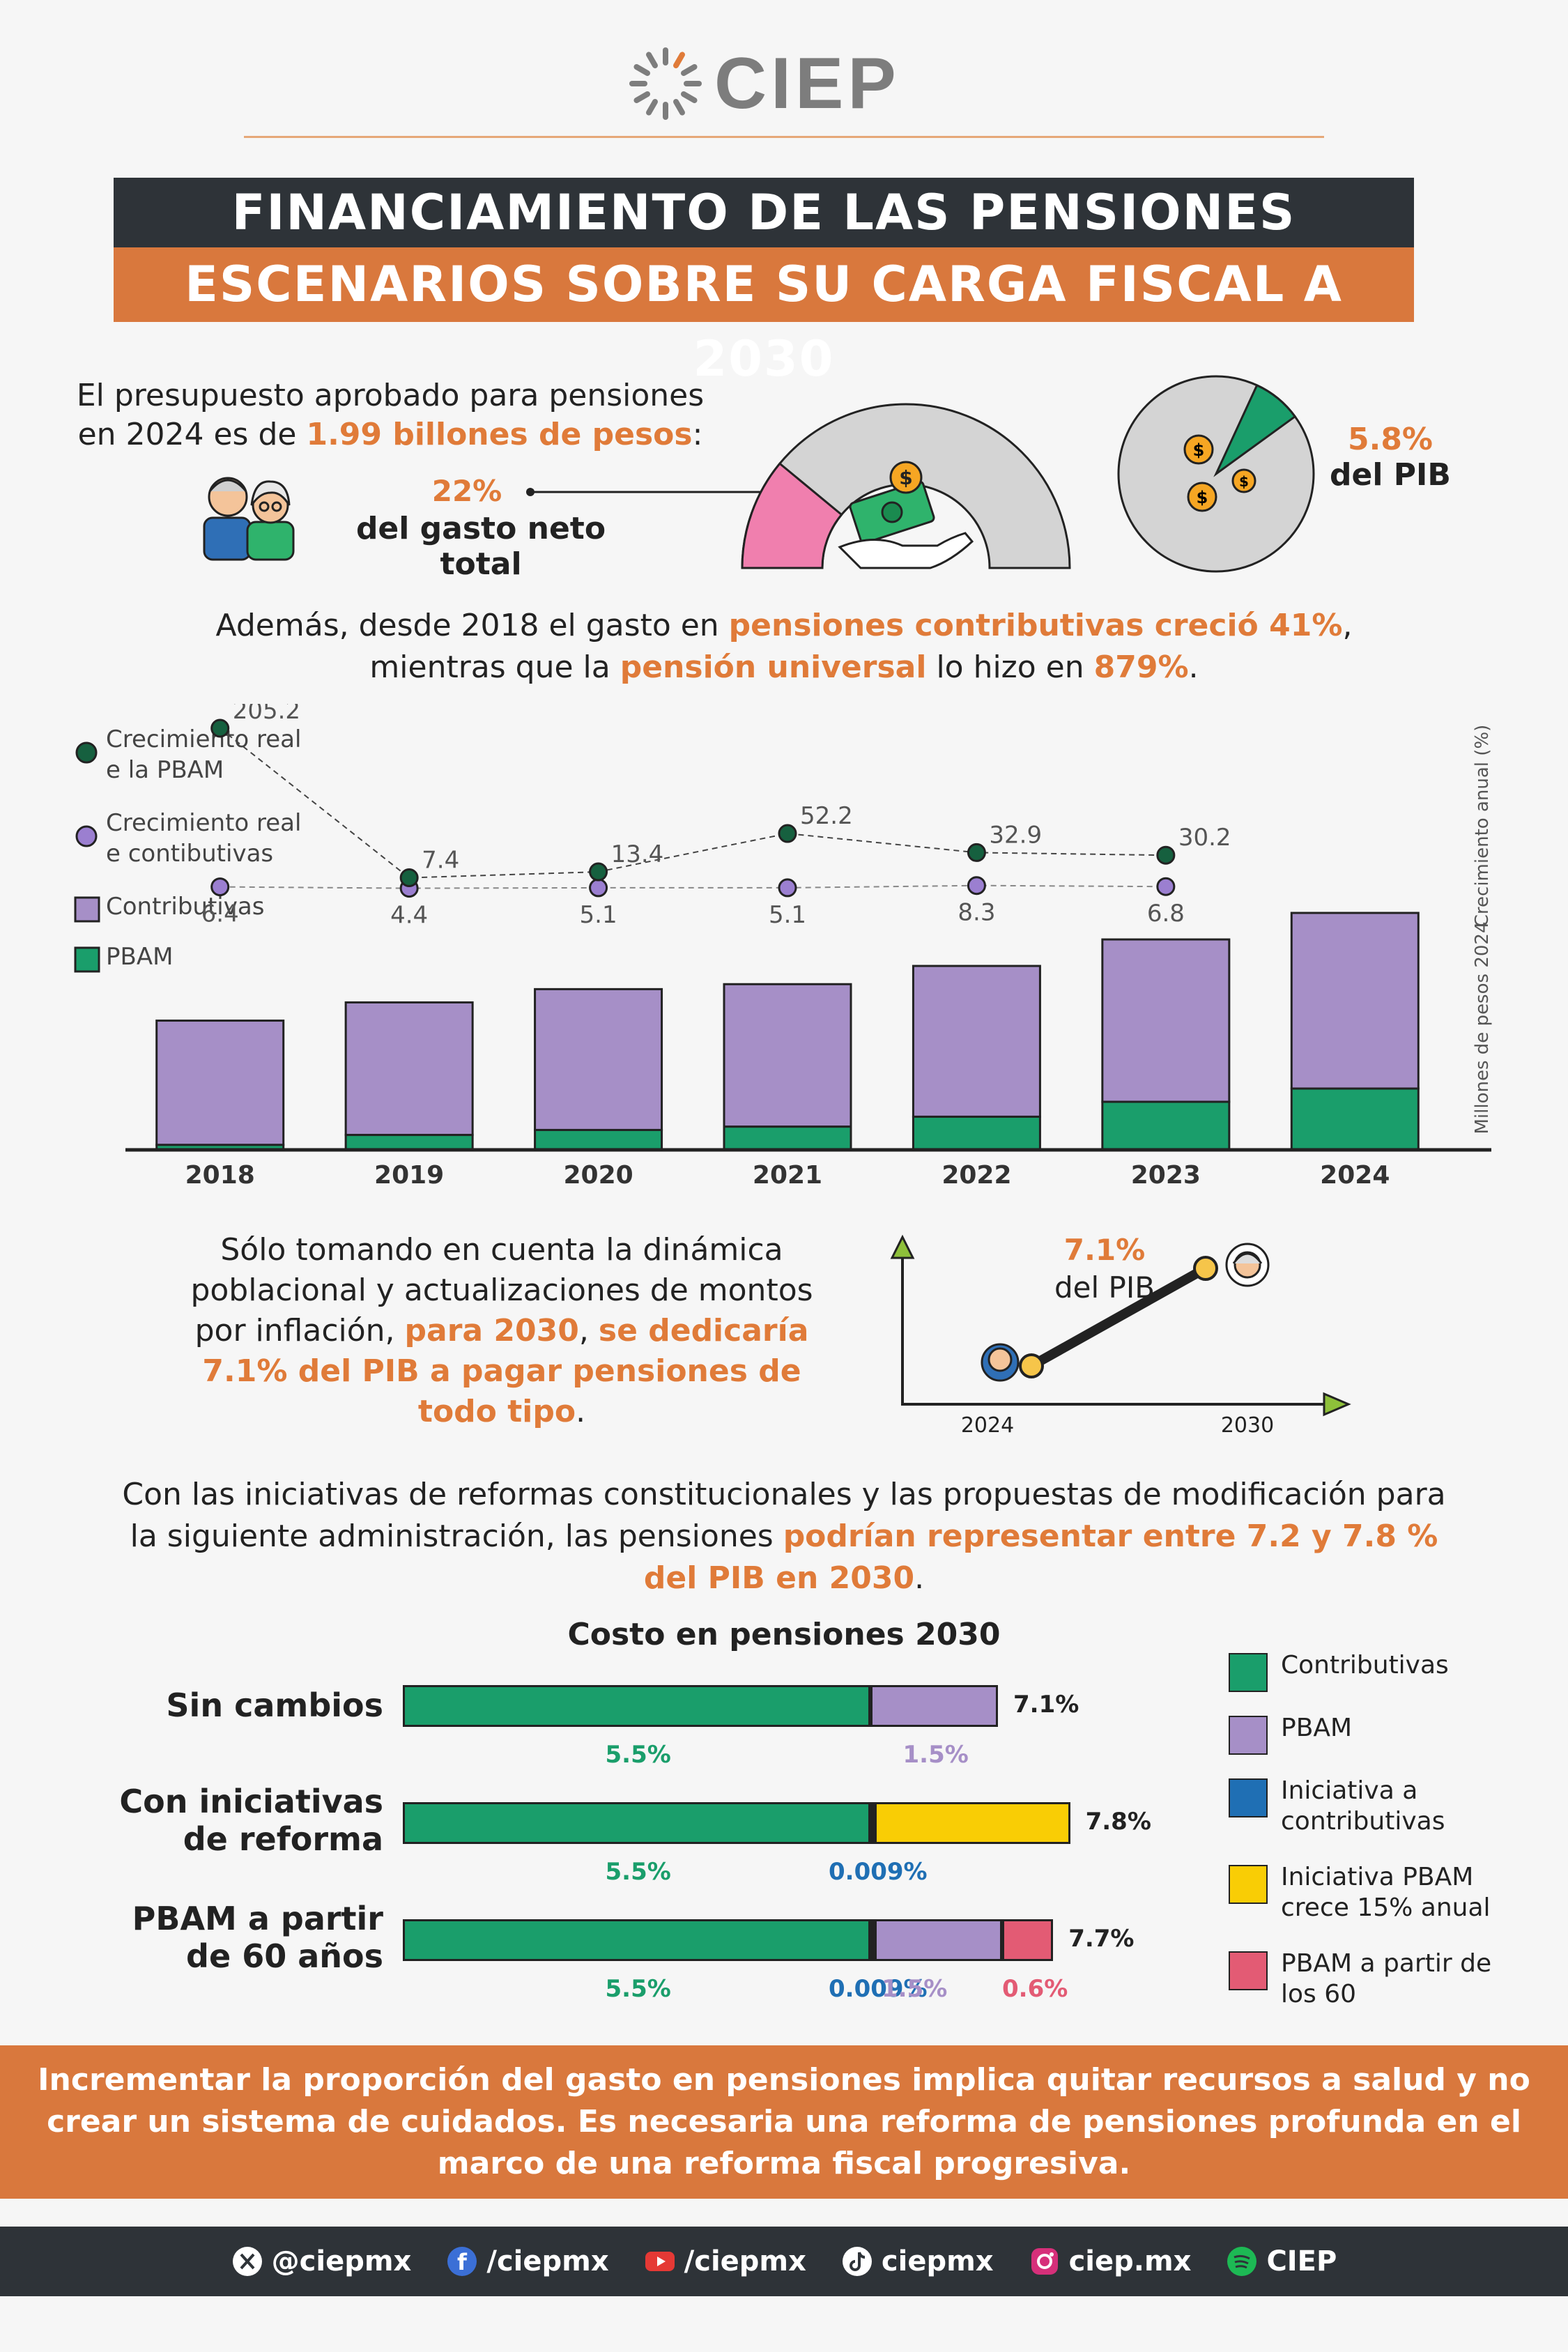 This screenshot has width=1568, height=2352. What do you see at coordinates (1219, 473) in the screenshot?
I see `coins-icon: $ $ $` at bounding box center [1219, 473].